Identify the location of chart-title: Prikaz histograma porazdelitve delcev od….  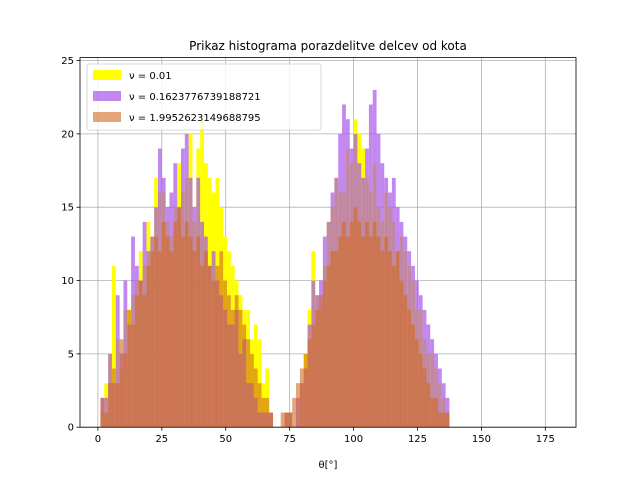
(328, 46).